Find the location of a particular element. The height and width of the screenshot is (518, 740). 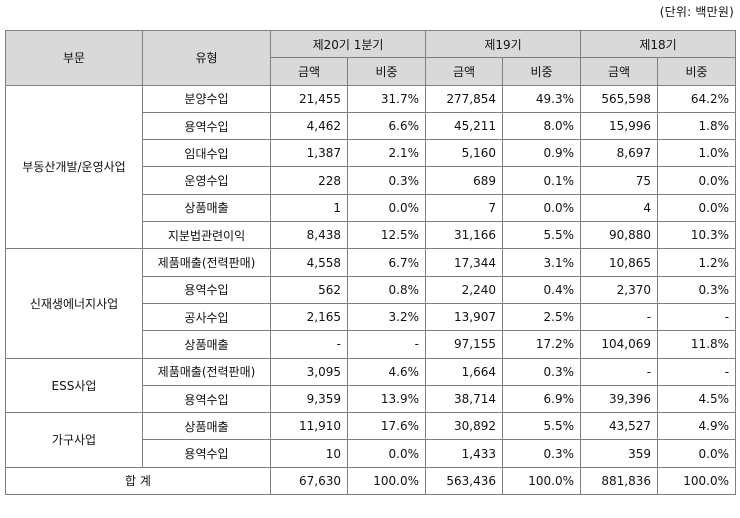

ratio-cell: 17.6% is located at coordinates (386, 426).